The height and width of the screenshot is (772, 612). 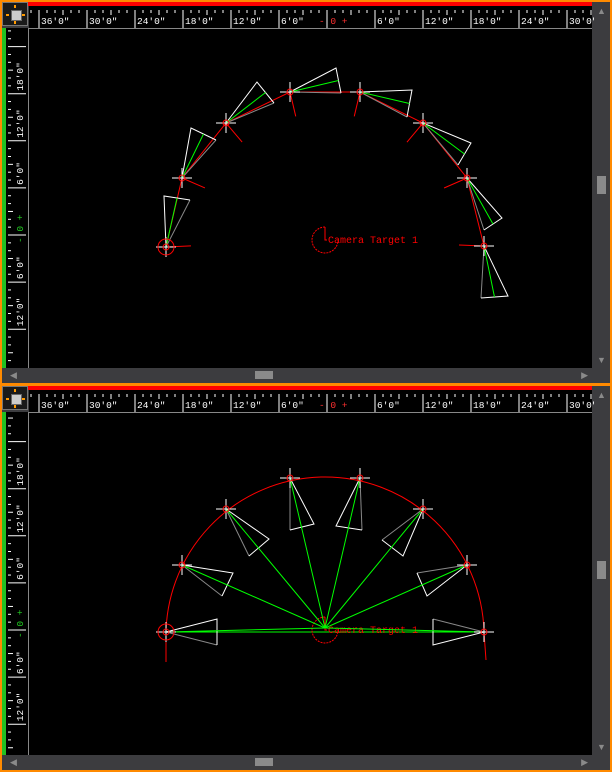 What do you see at coordinates (297, 4) in the screenshot?
I see `active-viewport-bar` at bounding box center [297, 4].